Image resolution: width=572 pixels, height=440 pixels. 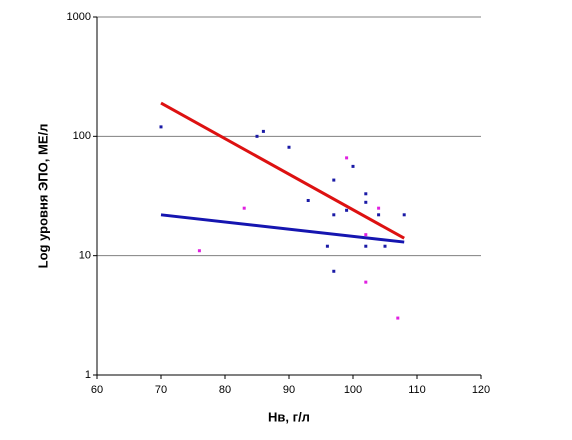 I want to click on y-tick-label: 100, so click(x=82, y=136).